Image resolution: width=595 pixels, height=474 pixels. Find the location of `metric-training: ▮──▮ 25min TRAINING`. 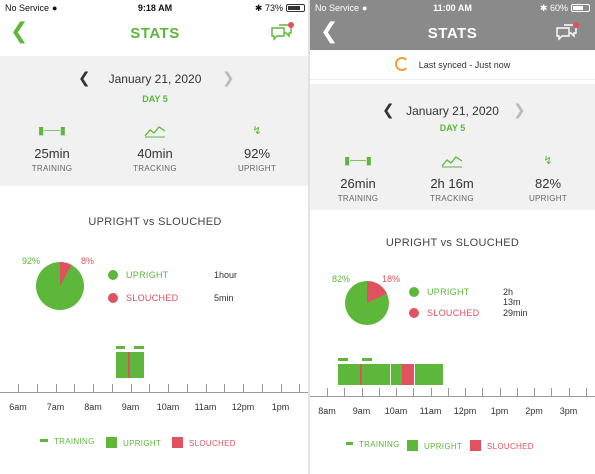

metric-training: ▮──▮ 25min TRAINING is located at coordinates (52, 148).